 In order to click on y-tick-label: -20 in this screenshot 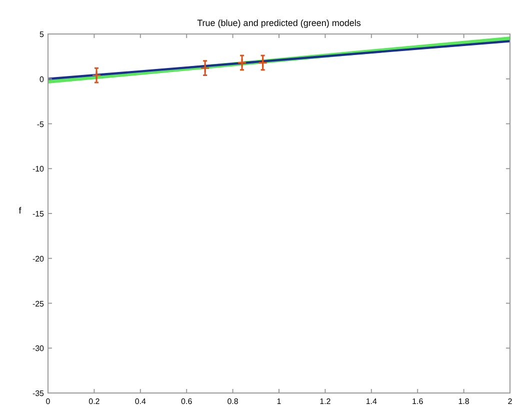, I will do `click(38, 259)`.